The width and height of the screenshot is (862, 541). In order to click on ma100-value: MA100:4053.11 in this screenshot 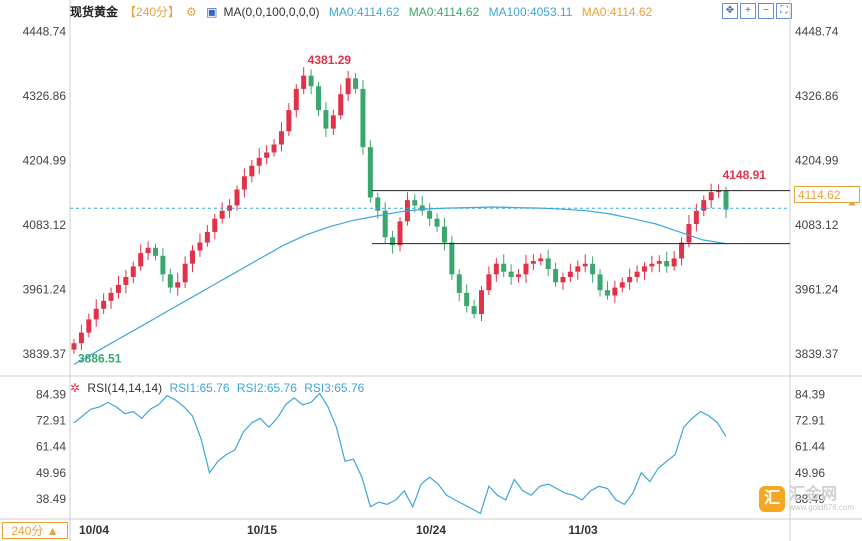, I will do `click(530, 12)`.